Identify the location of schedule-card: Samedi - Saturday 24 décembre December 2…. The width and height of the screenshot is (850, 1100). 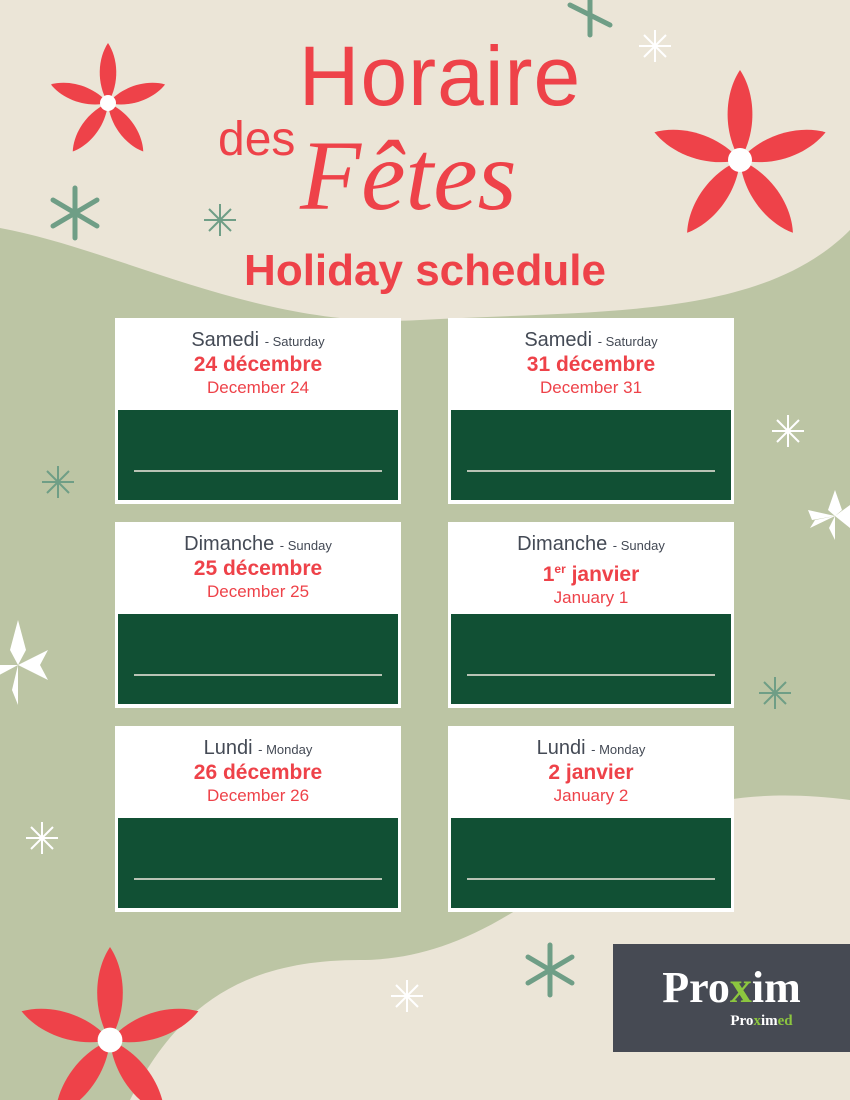
(258, 411).